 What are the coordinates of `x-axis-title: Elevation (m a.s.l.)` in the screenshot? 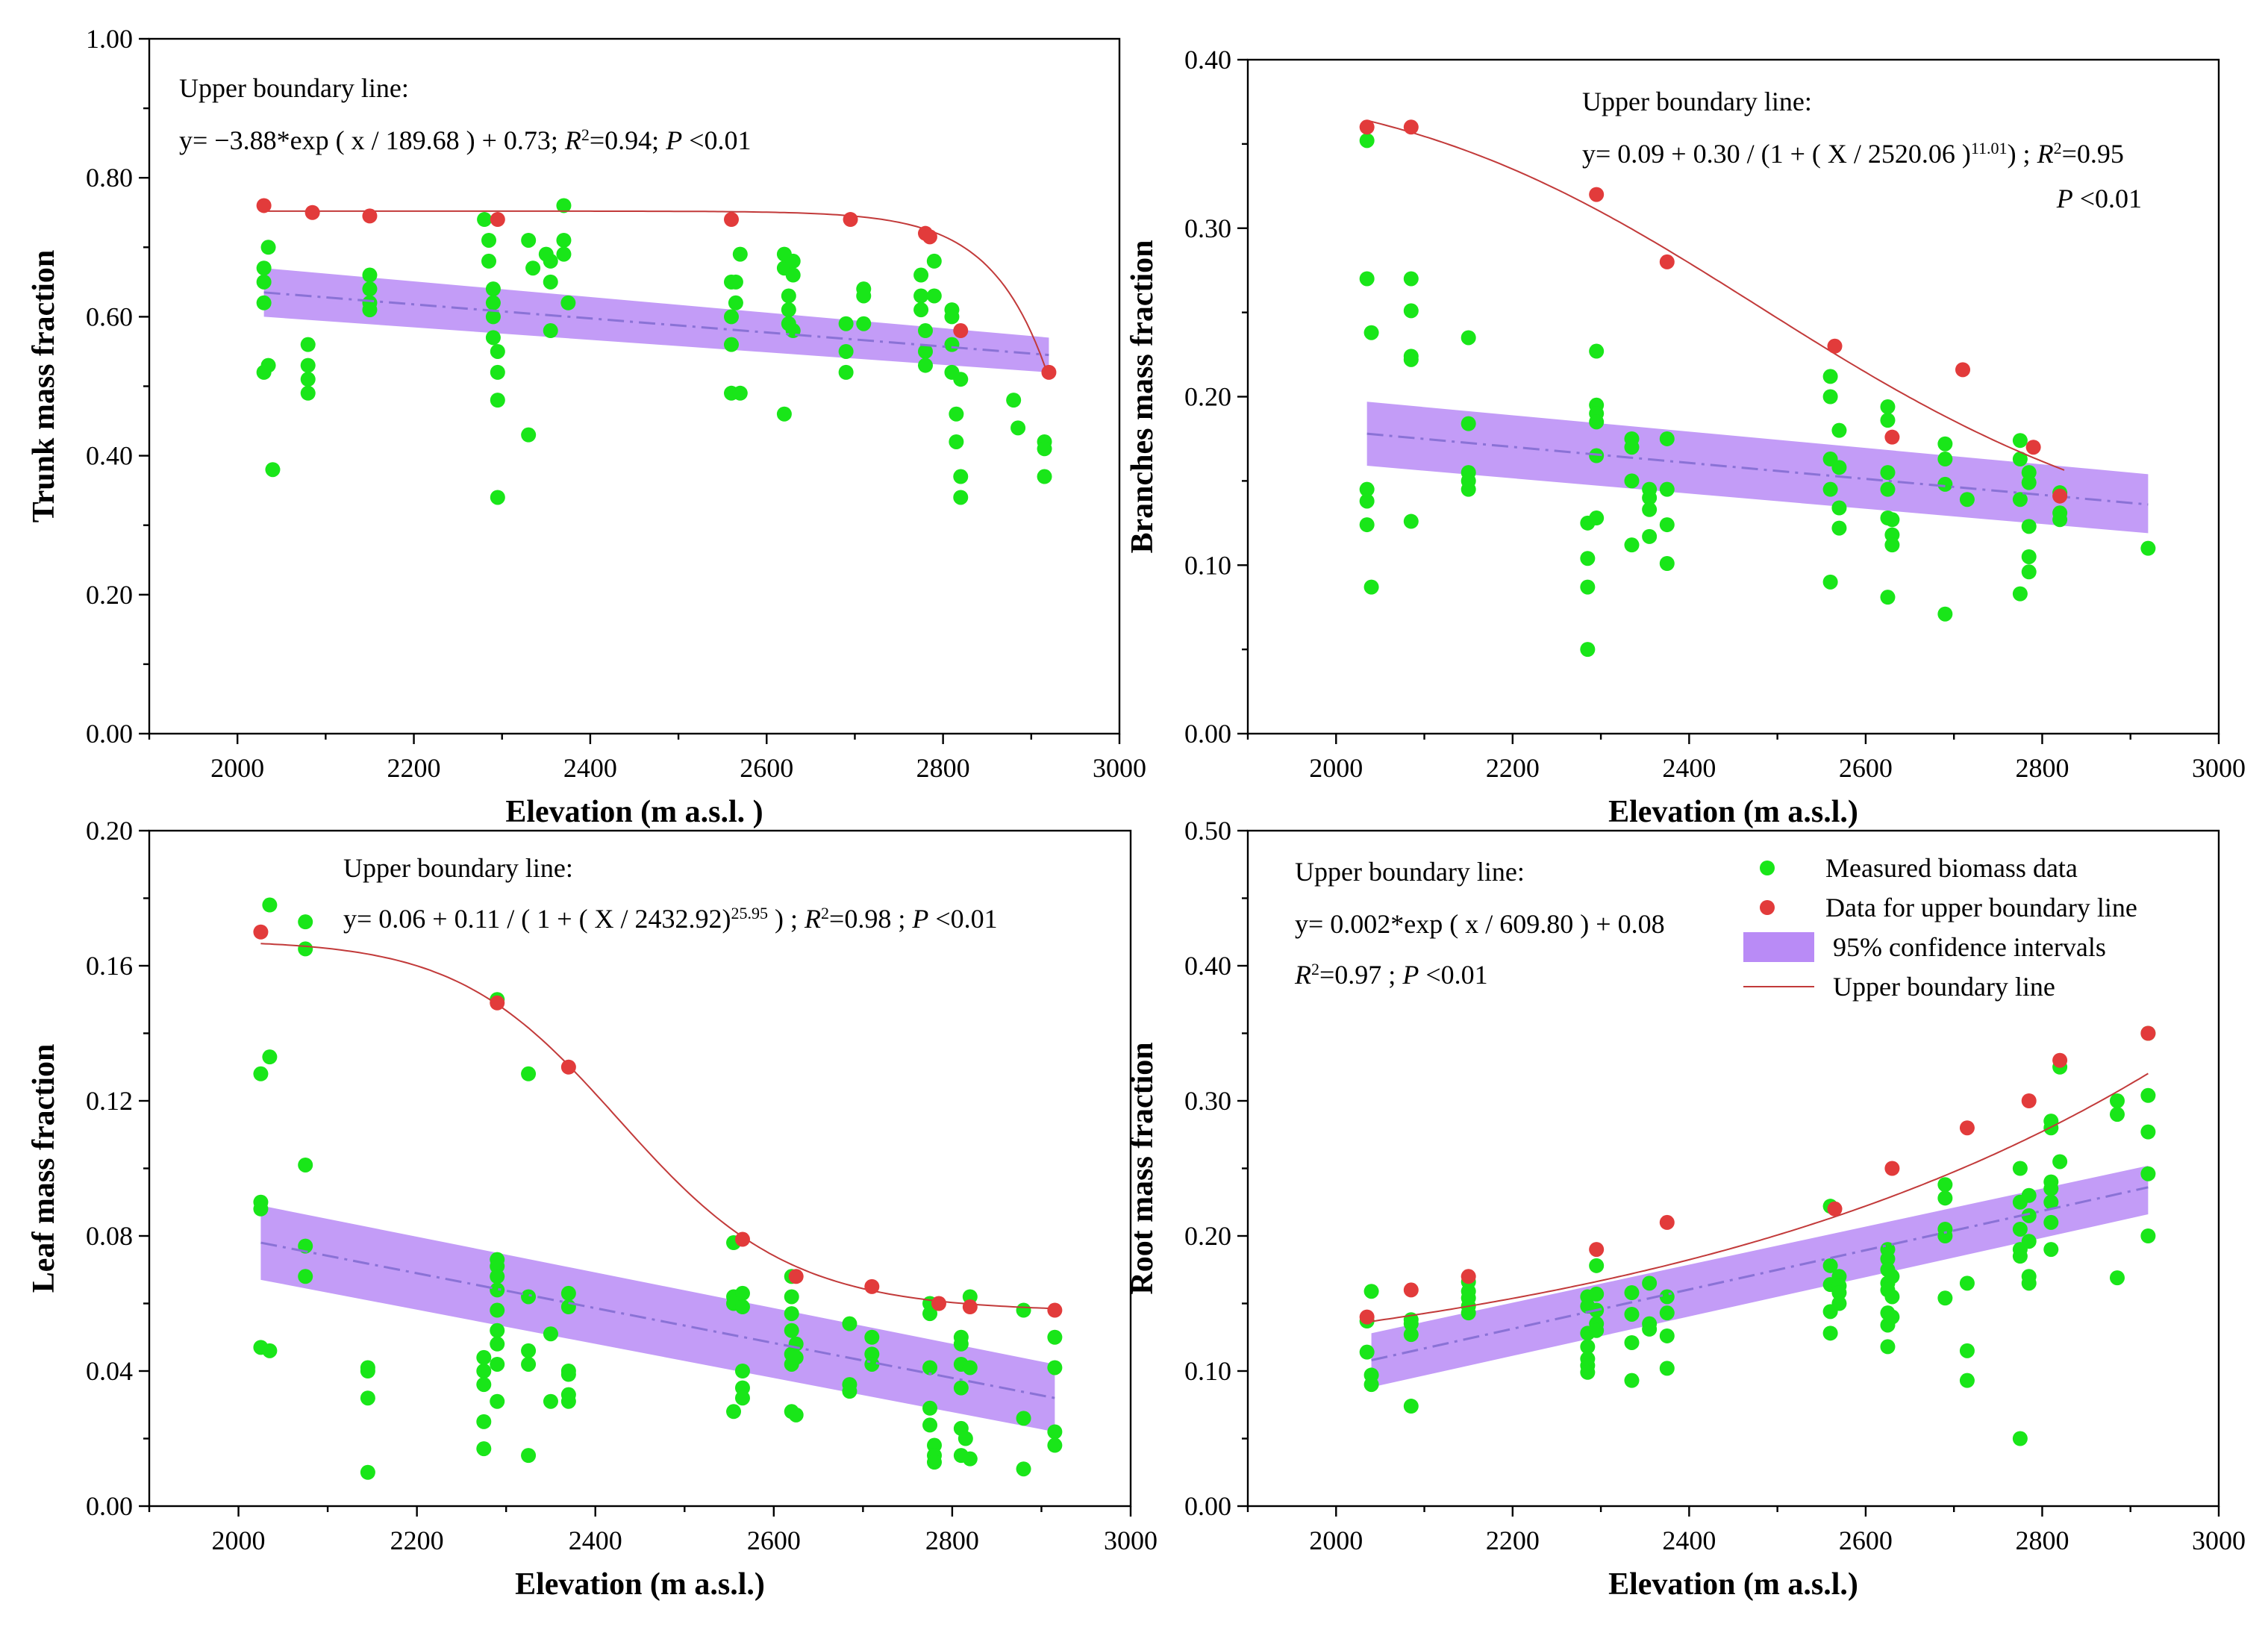 It's located at (640, 1584).